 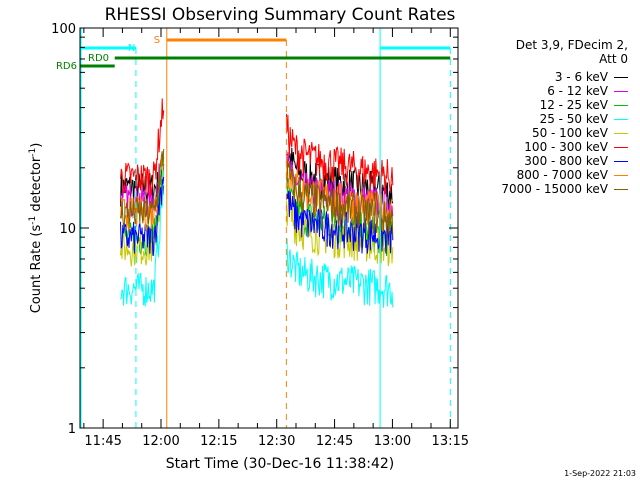 What do you see at coordinates (157, 40) in the screenshot?
I see `marker-label-s: S` at bounding box center [157, 40].